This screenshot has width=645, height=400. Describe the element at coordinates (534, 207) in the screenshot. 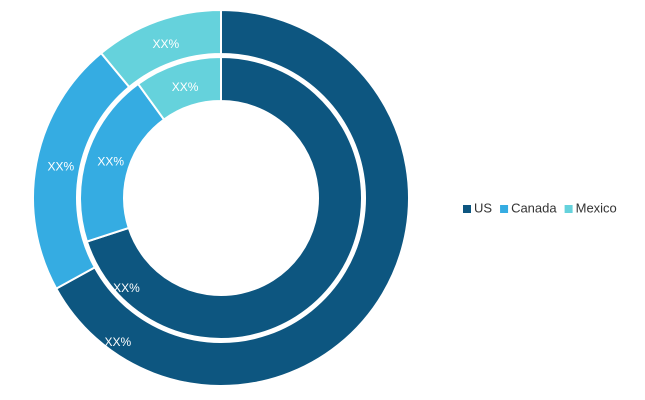

I see `legend-label: Canada` at that location.